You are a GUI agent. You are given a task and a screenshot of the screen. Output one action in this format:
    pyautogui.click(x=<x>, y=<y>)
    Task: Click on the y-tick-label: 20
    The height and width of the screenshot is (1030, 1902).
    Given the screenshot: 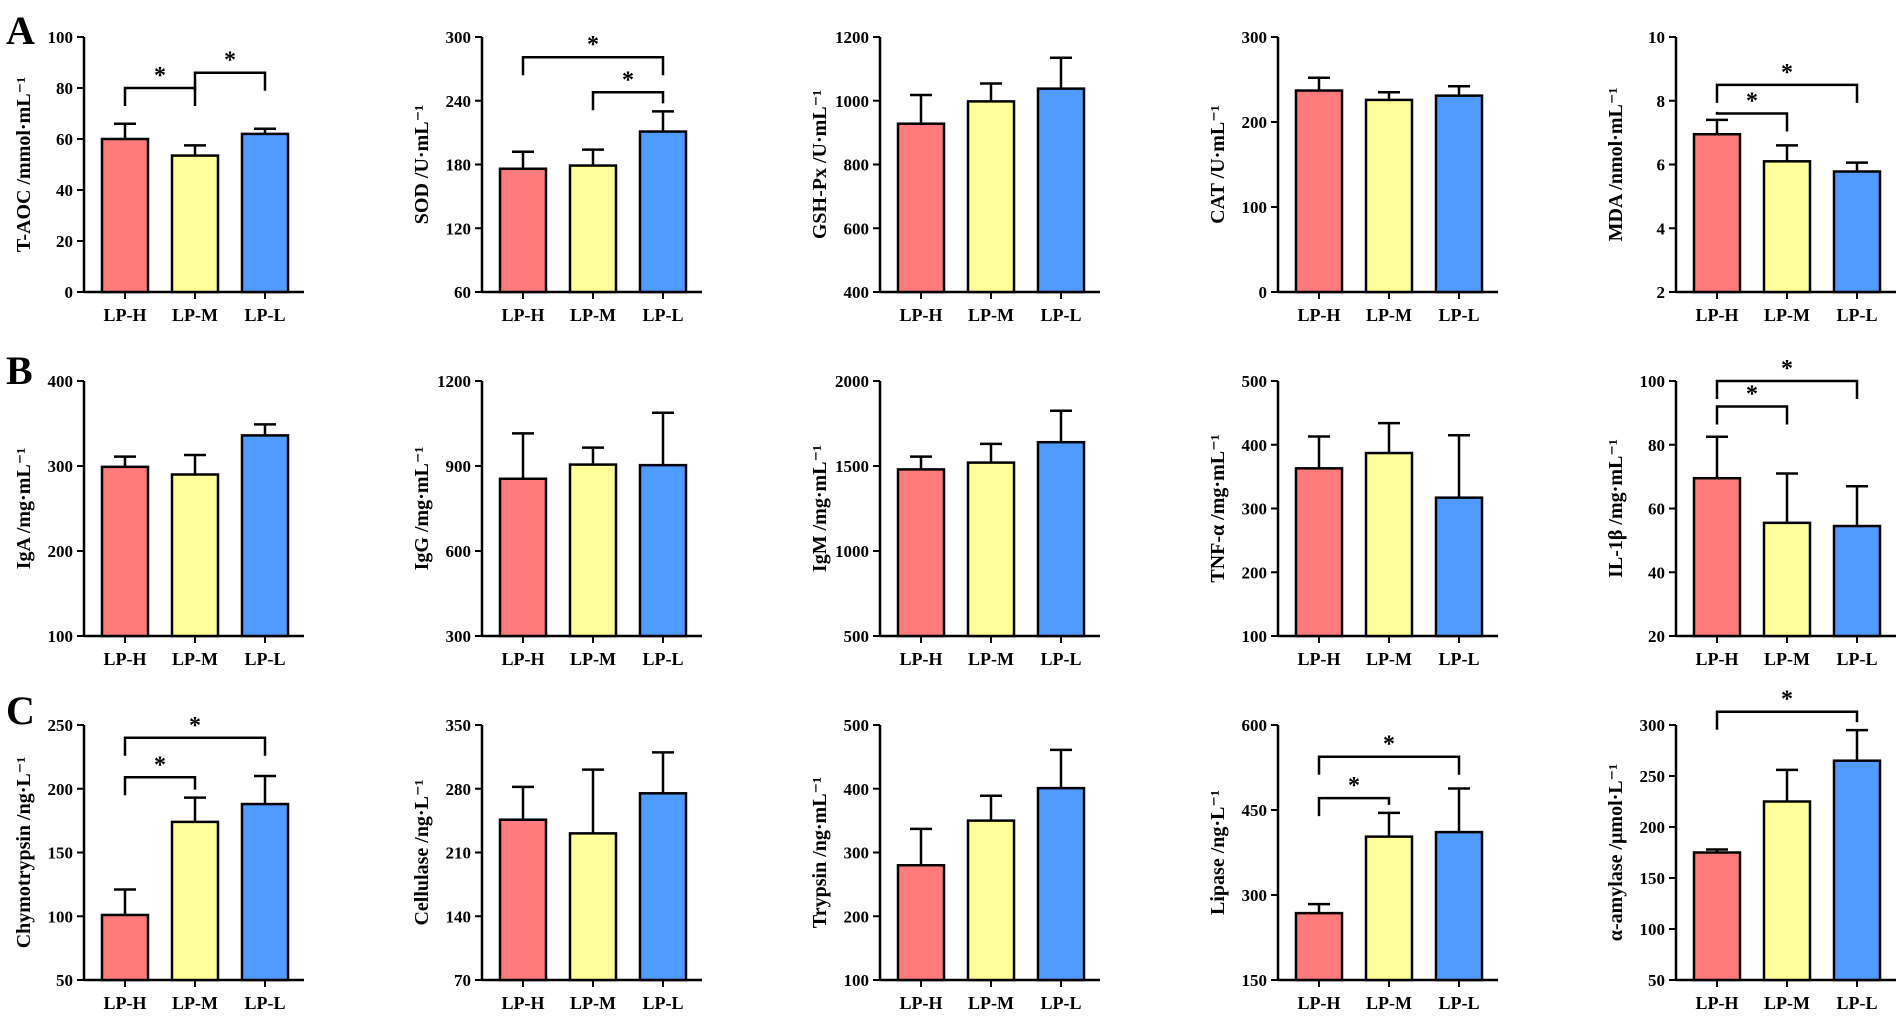 What is the action you would take?
    pyautogui.click(x=1656, y=636)
    